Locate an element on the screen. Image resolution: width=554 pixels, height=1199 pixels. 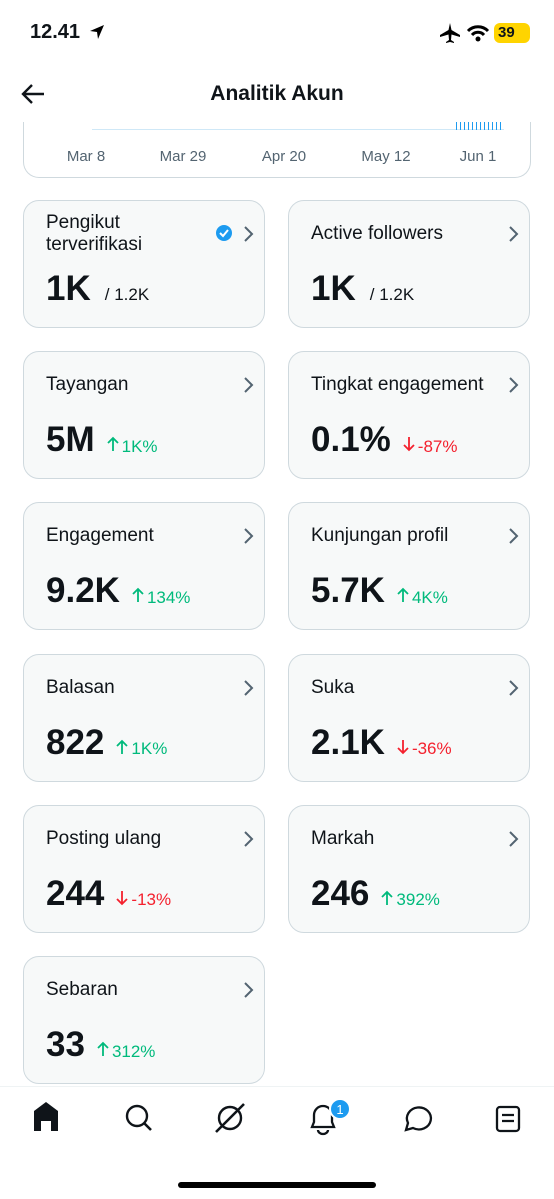
card-value: 822 is located at coordinates (75, 742).